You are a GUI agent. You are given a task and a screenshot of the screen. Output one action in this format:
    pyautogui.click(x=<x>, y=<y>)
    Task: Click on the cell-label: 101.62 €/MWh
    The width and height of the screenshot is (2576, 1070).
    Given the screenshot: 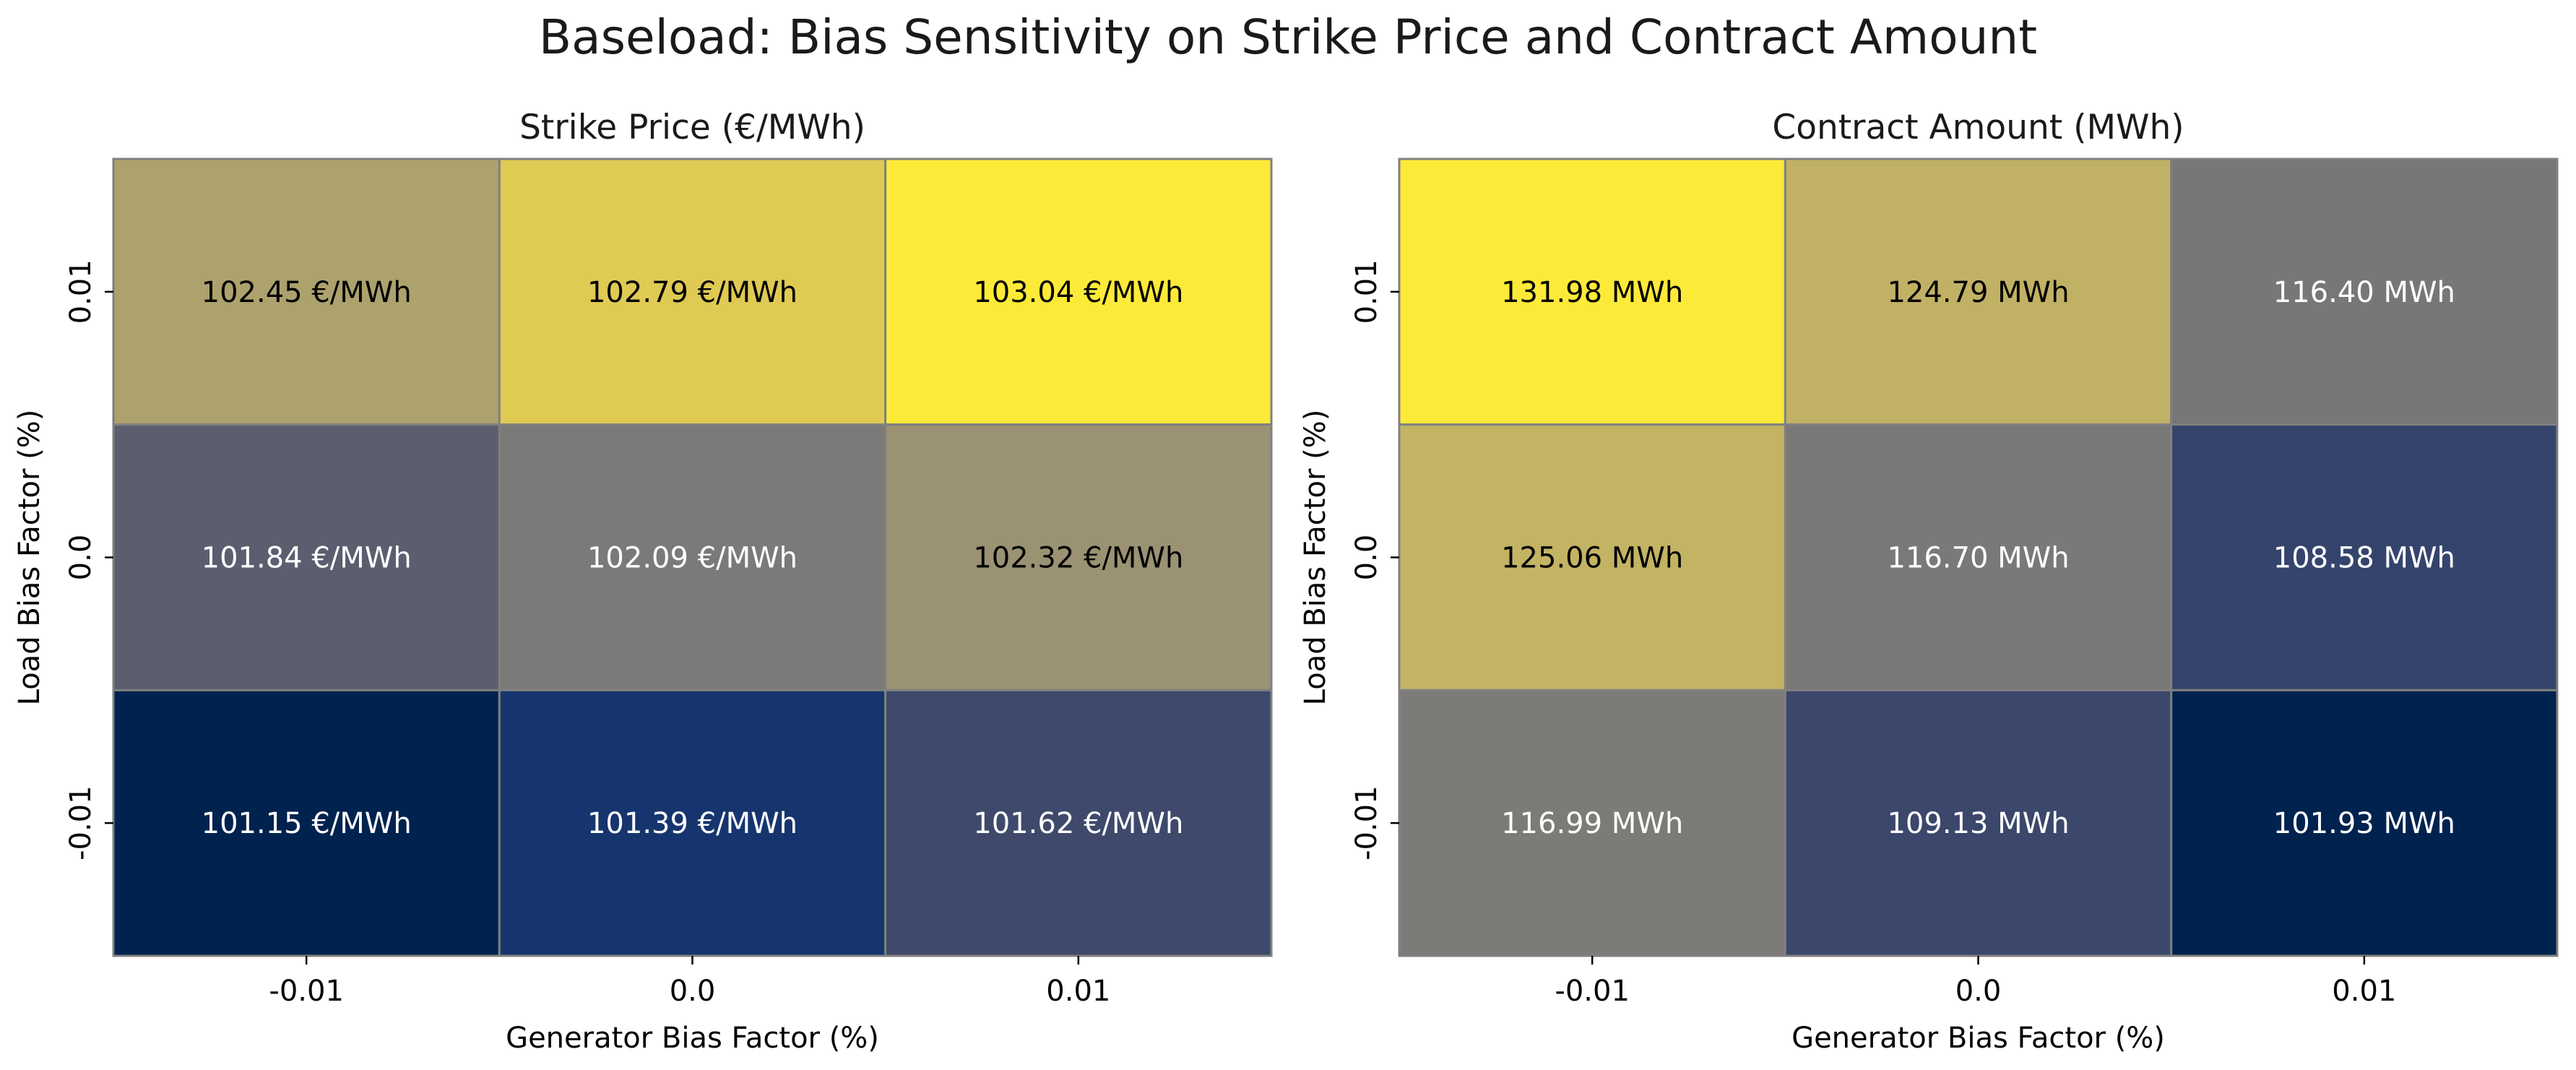 What is the action you would take?
    pyautogui.click(x=1078, y=823)
    